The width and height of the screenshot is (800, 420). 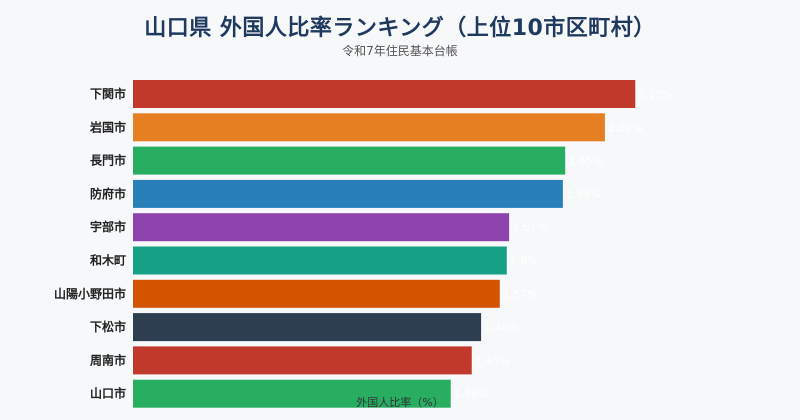 I want to click on category-label: 山口市, so click(x=108, y=393).